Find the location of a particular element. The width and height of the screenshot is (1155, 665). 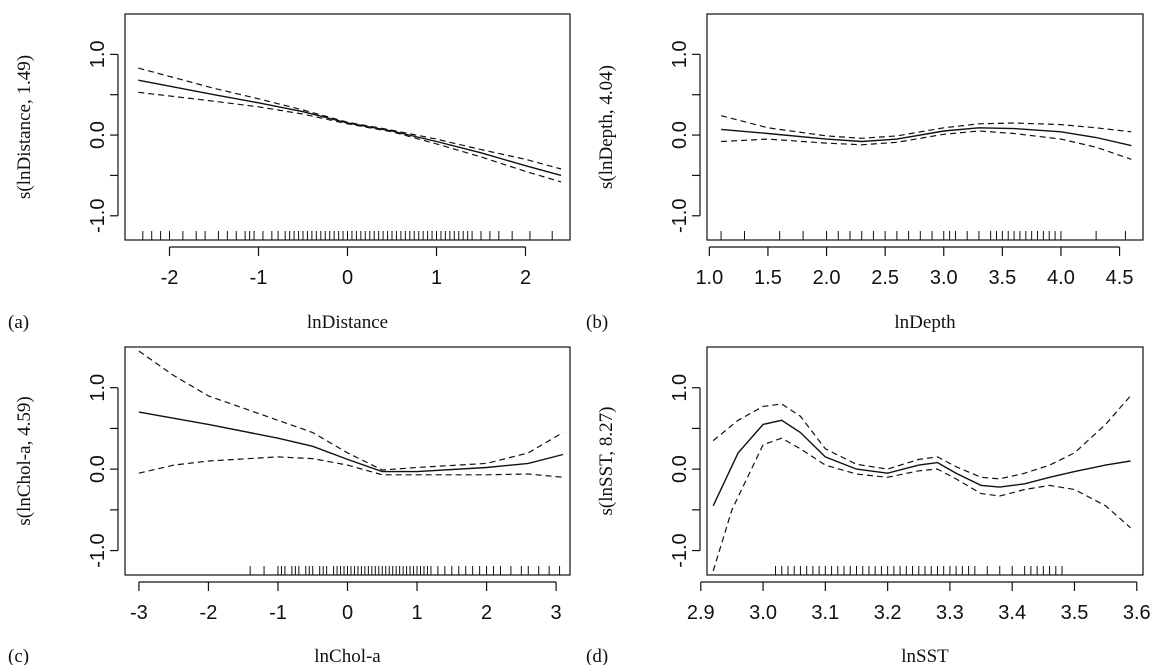

x-axis-title-c: lnChol-a is located at coordinates (347, 655).